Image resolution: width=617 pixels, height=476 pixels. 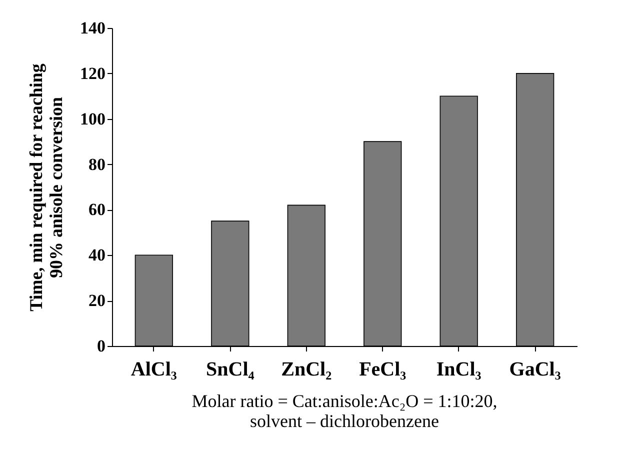 I want to click on x-tick-label: InCl₃, so click(x=459, y=369).